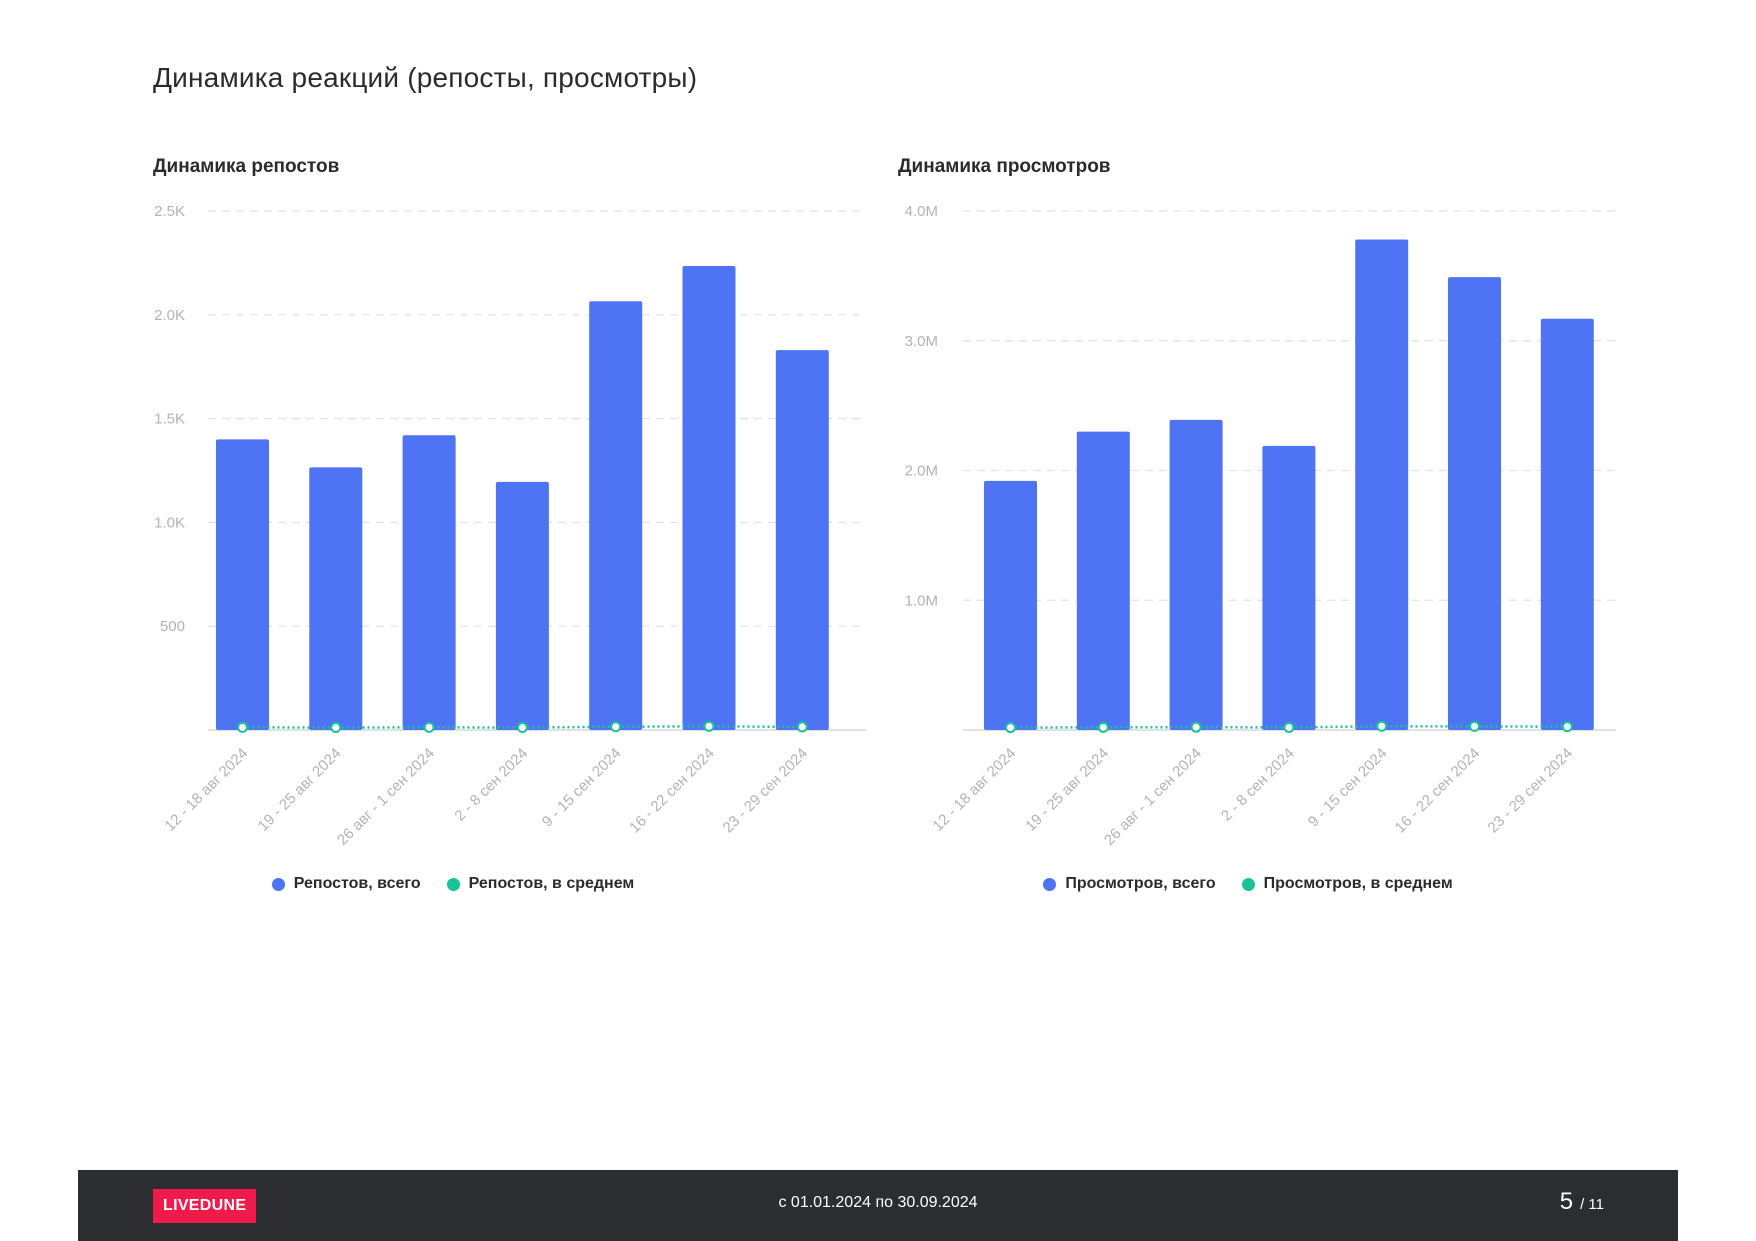 This screenshot has width=1756, height=1241. Describe the element at coordinates (921, 341) in the screenshot. I see `y-tick-label: 3.0M` at that location.